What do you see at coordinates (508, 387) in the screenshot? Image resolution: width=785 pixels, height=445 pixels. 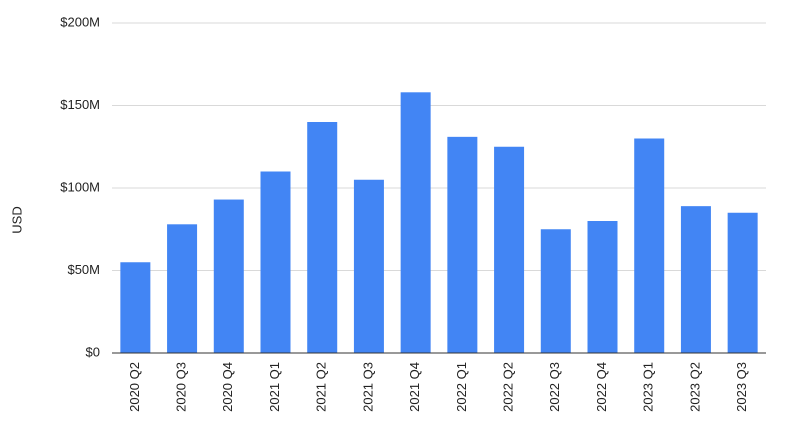 I see `x-tick-label: 2022 Q2` at bounding box center [508, 387].